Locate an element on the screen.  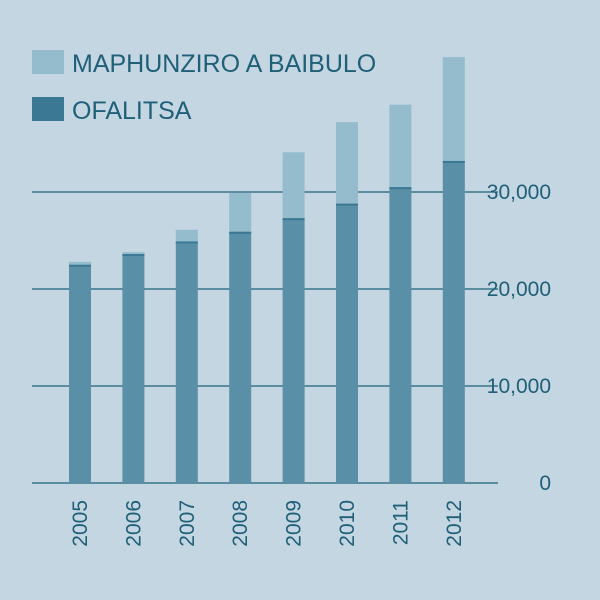
x-tick-label: 2012 is located at coordinates (454, 523).